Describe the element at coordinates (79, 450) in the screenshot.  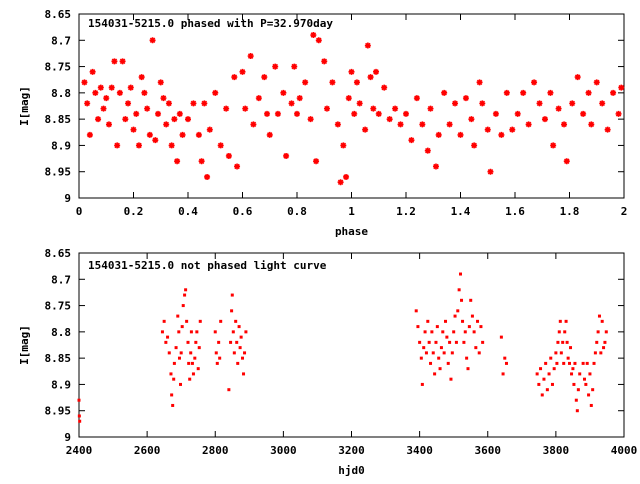
I see `unphased-x-tick-label: 2400` at that location.